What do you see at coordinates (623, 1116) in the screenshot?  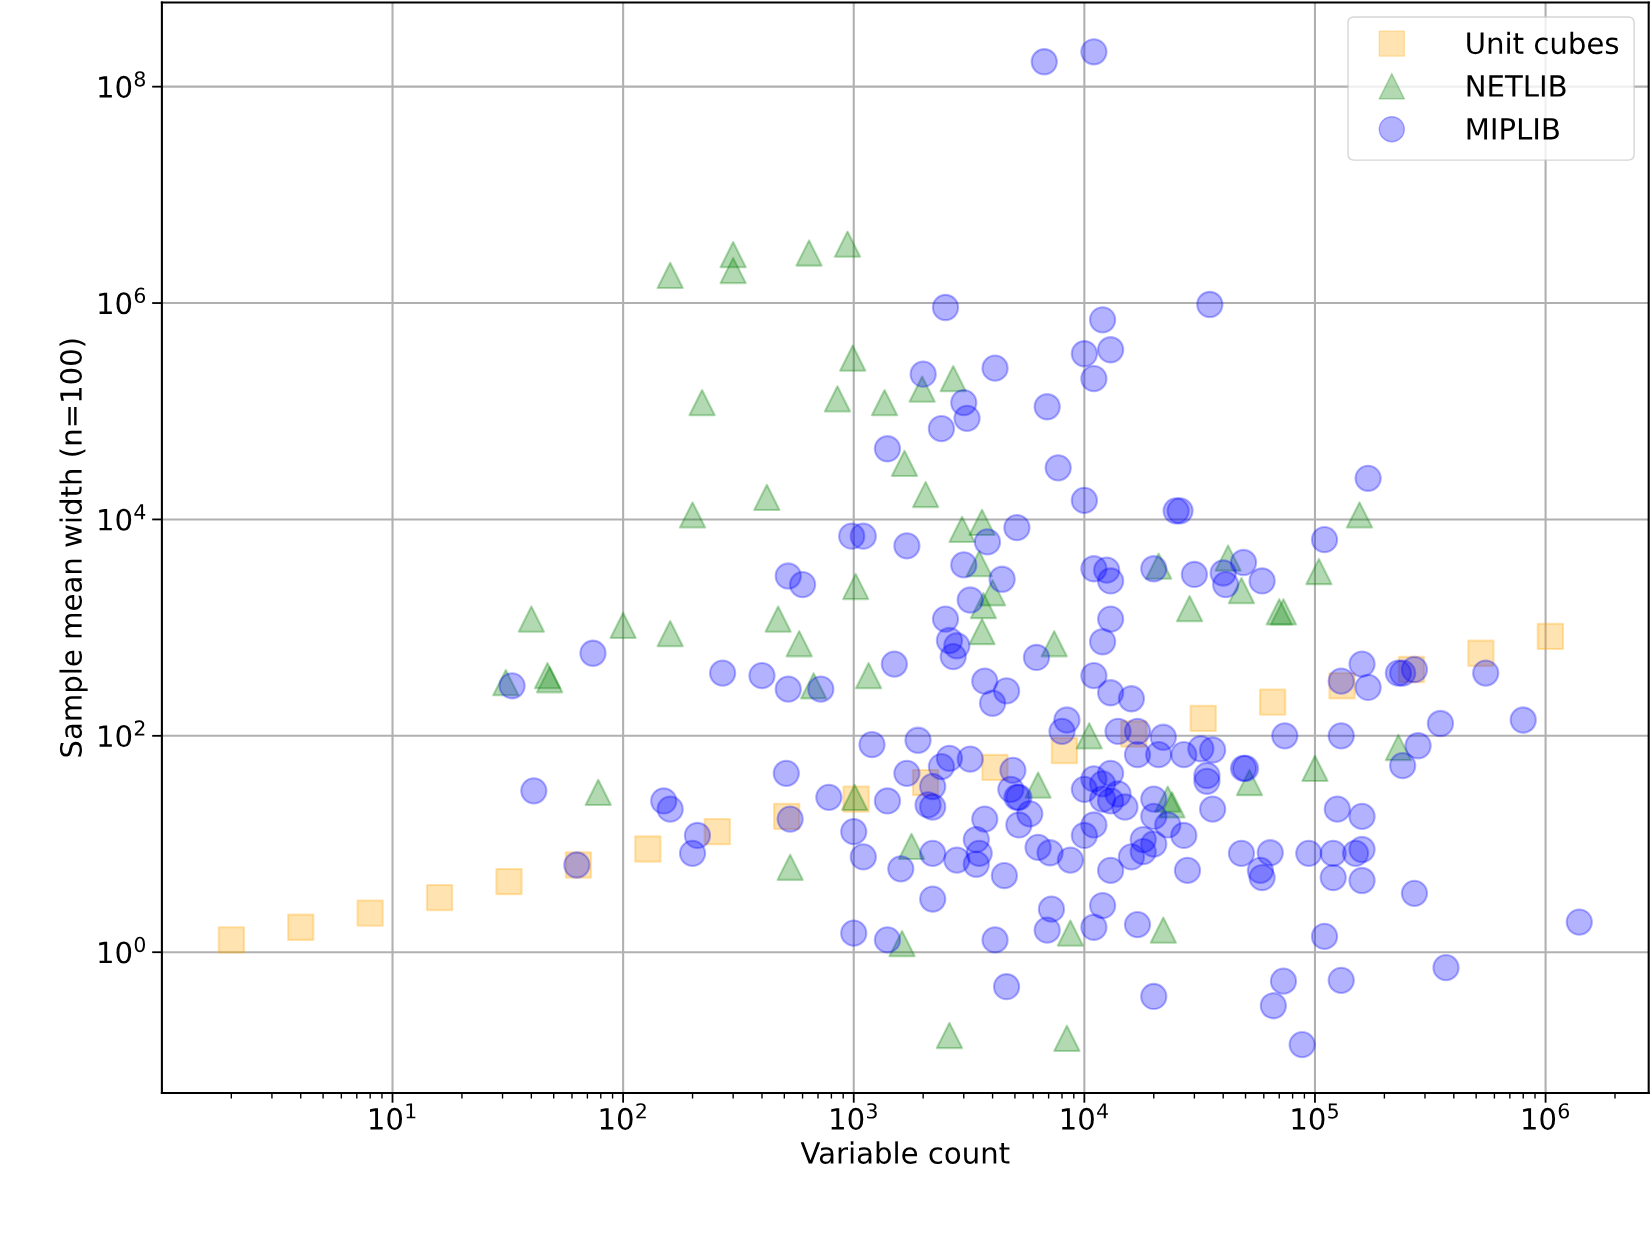 I see `x-tick-label: 10$^{2}$` at bounding box center [623, 1116].